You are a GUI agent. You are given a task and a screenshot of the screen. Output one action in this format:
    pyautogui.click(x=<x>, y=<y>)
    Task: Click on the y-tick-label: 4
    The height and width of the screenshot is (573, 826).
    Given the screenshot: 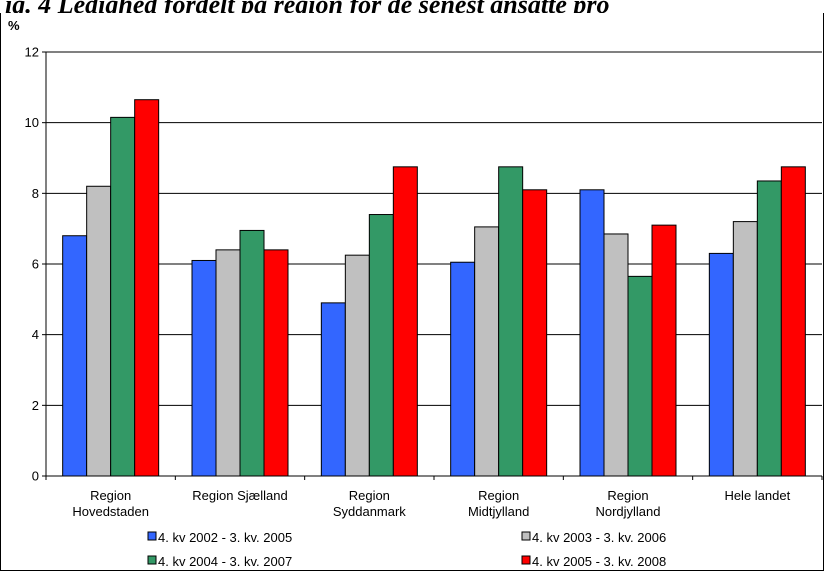 What is the action you would take?
    pyautogui.click(x=35, y=334)
    